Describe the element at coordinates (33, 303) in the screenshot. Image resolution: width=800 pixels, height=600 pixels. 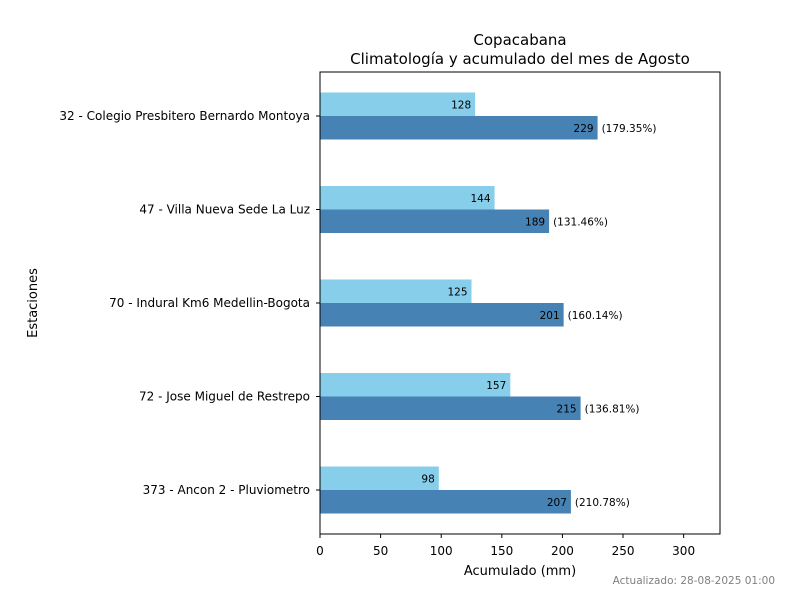
I see `y-axis-label: Estaciones` at that location.